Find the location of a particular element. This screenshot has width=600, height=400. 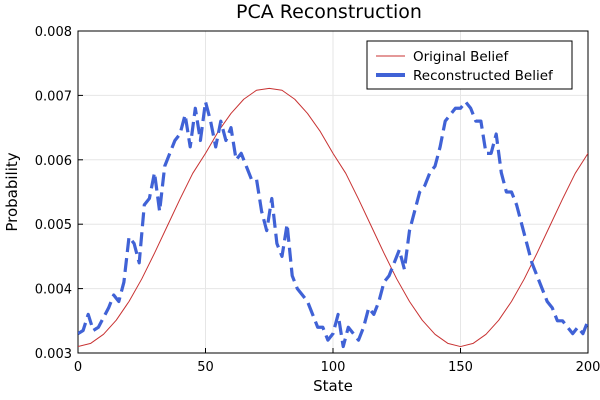

legend-box is located at coordinates (469, 65).